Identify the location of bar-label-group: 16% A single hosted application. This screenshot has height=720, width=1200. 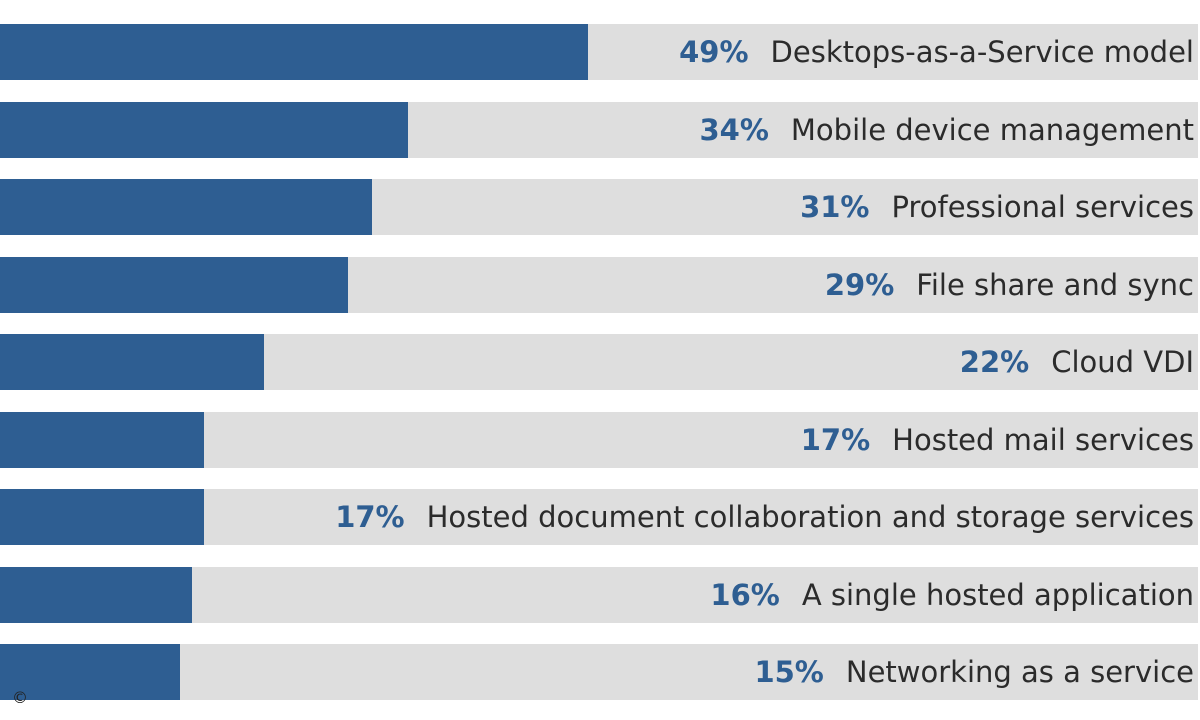
(952, 595).